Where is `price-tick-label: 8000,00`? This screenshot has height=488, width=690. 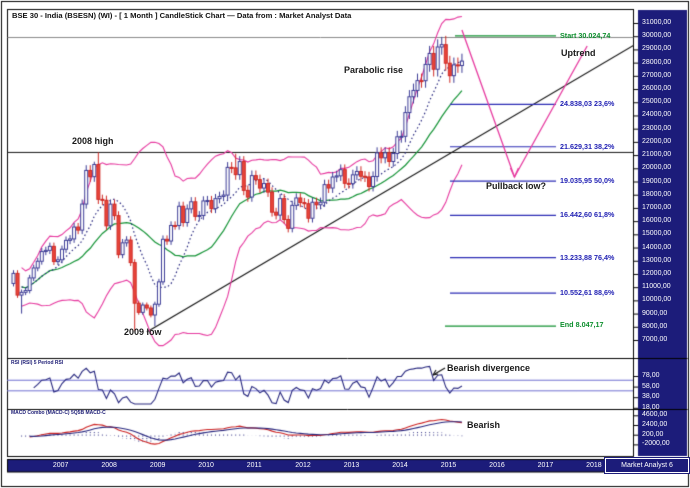 price-tick-label: 8000,00 is located at coordinates (655, 326).